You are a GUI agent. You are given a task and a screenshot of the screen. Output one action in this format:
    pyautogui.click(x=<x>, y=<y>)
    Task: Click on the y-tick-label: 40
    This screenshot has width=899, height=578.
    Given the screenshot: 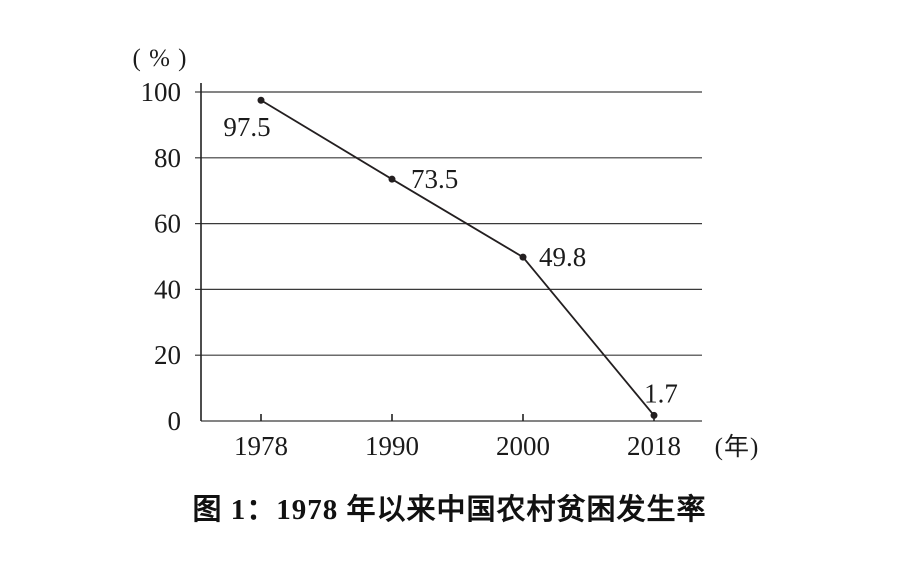 What is the action you would take?
    pyautogui.click(x=167, y=289)
    